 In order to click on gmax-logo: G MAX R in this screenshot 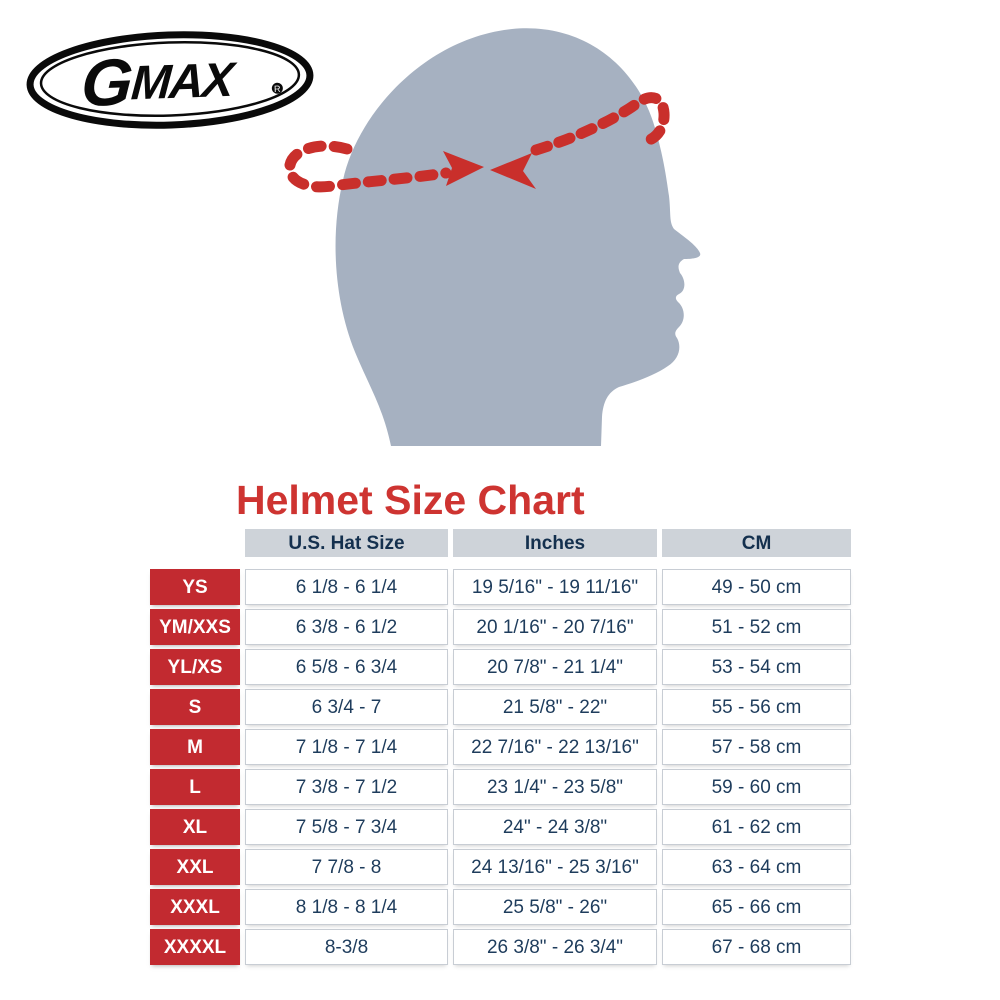, I will do `click(170, 80)`.